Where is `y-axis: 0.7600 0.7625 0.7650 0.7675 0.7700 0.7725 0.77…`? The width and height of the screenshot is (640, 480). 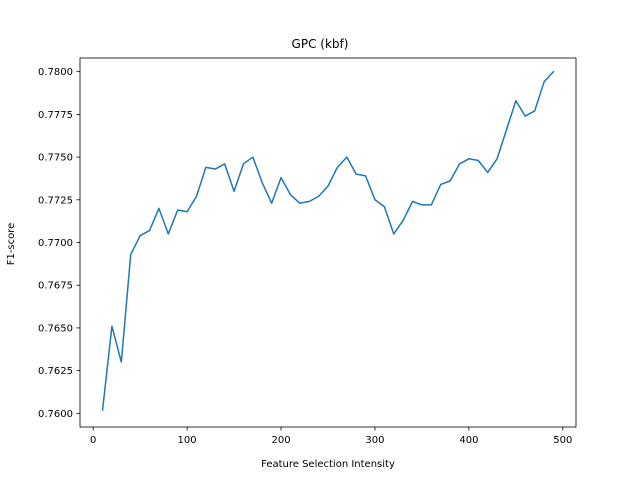 y-axis: 0.7600 0.7625 0.7650 0.7675 0.7700 0.7725 0.77… is located at coordinates (59, 243).